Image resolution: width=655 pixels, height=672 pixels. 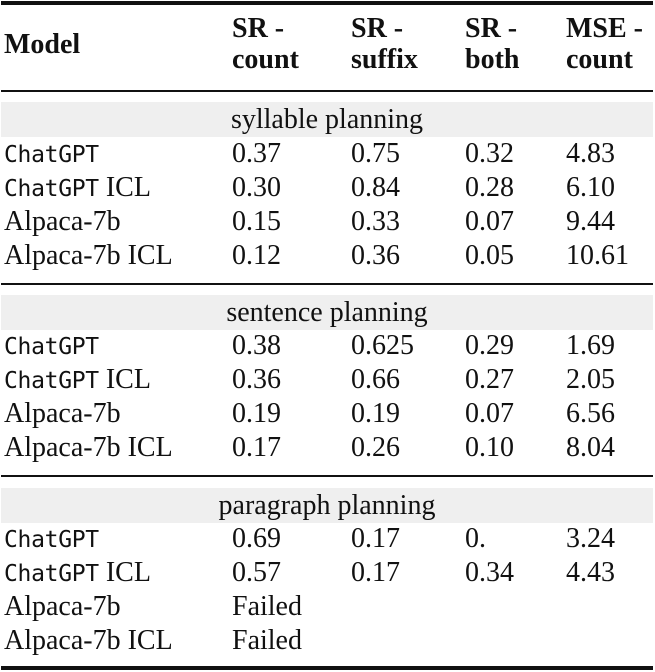 I want to click on sr-both-cell: 0., so click(x=475, y=538).